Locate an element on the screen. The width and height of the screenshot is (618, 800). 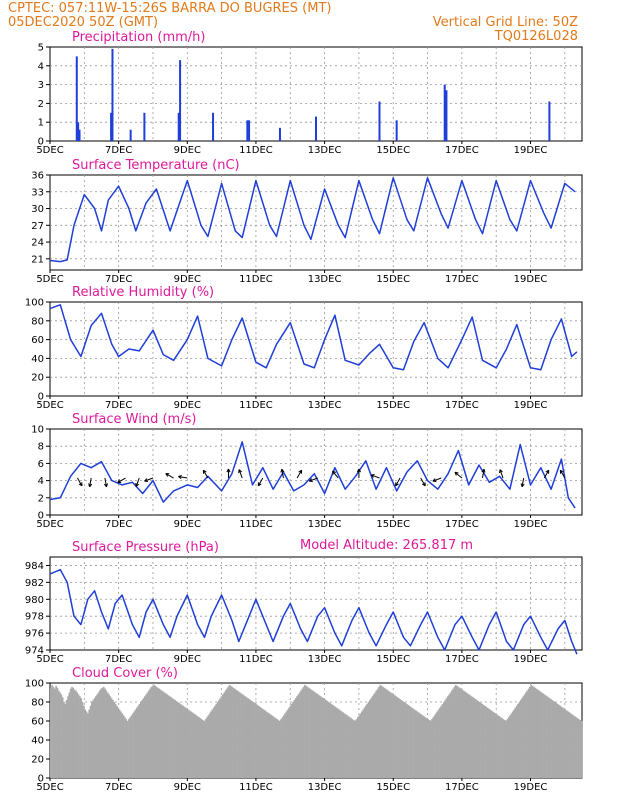
cloud-xtick-label: 17DEC is located at coordinates (462, 787).